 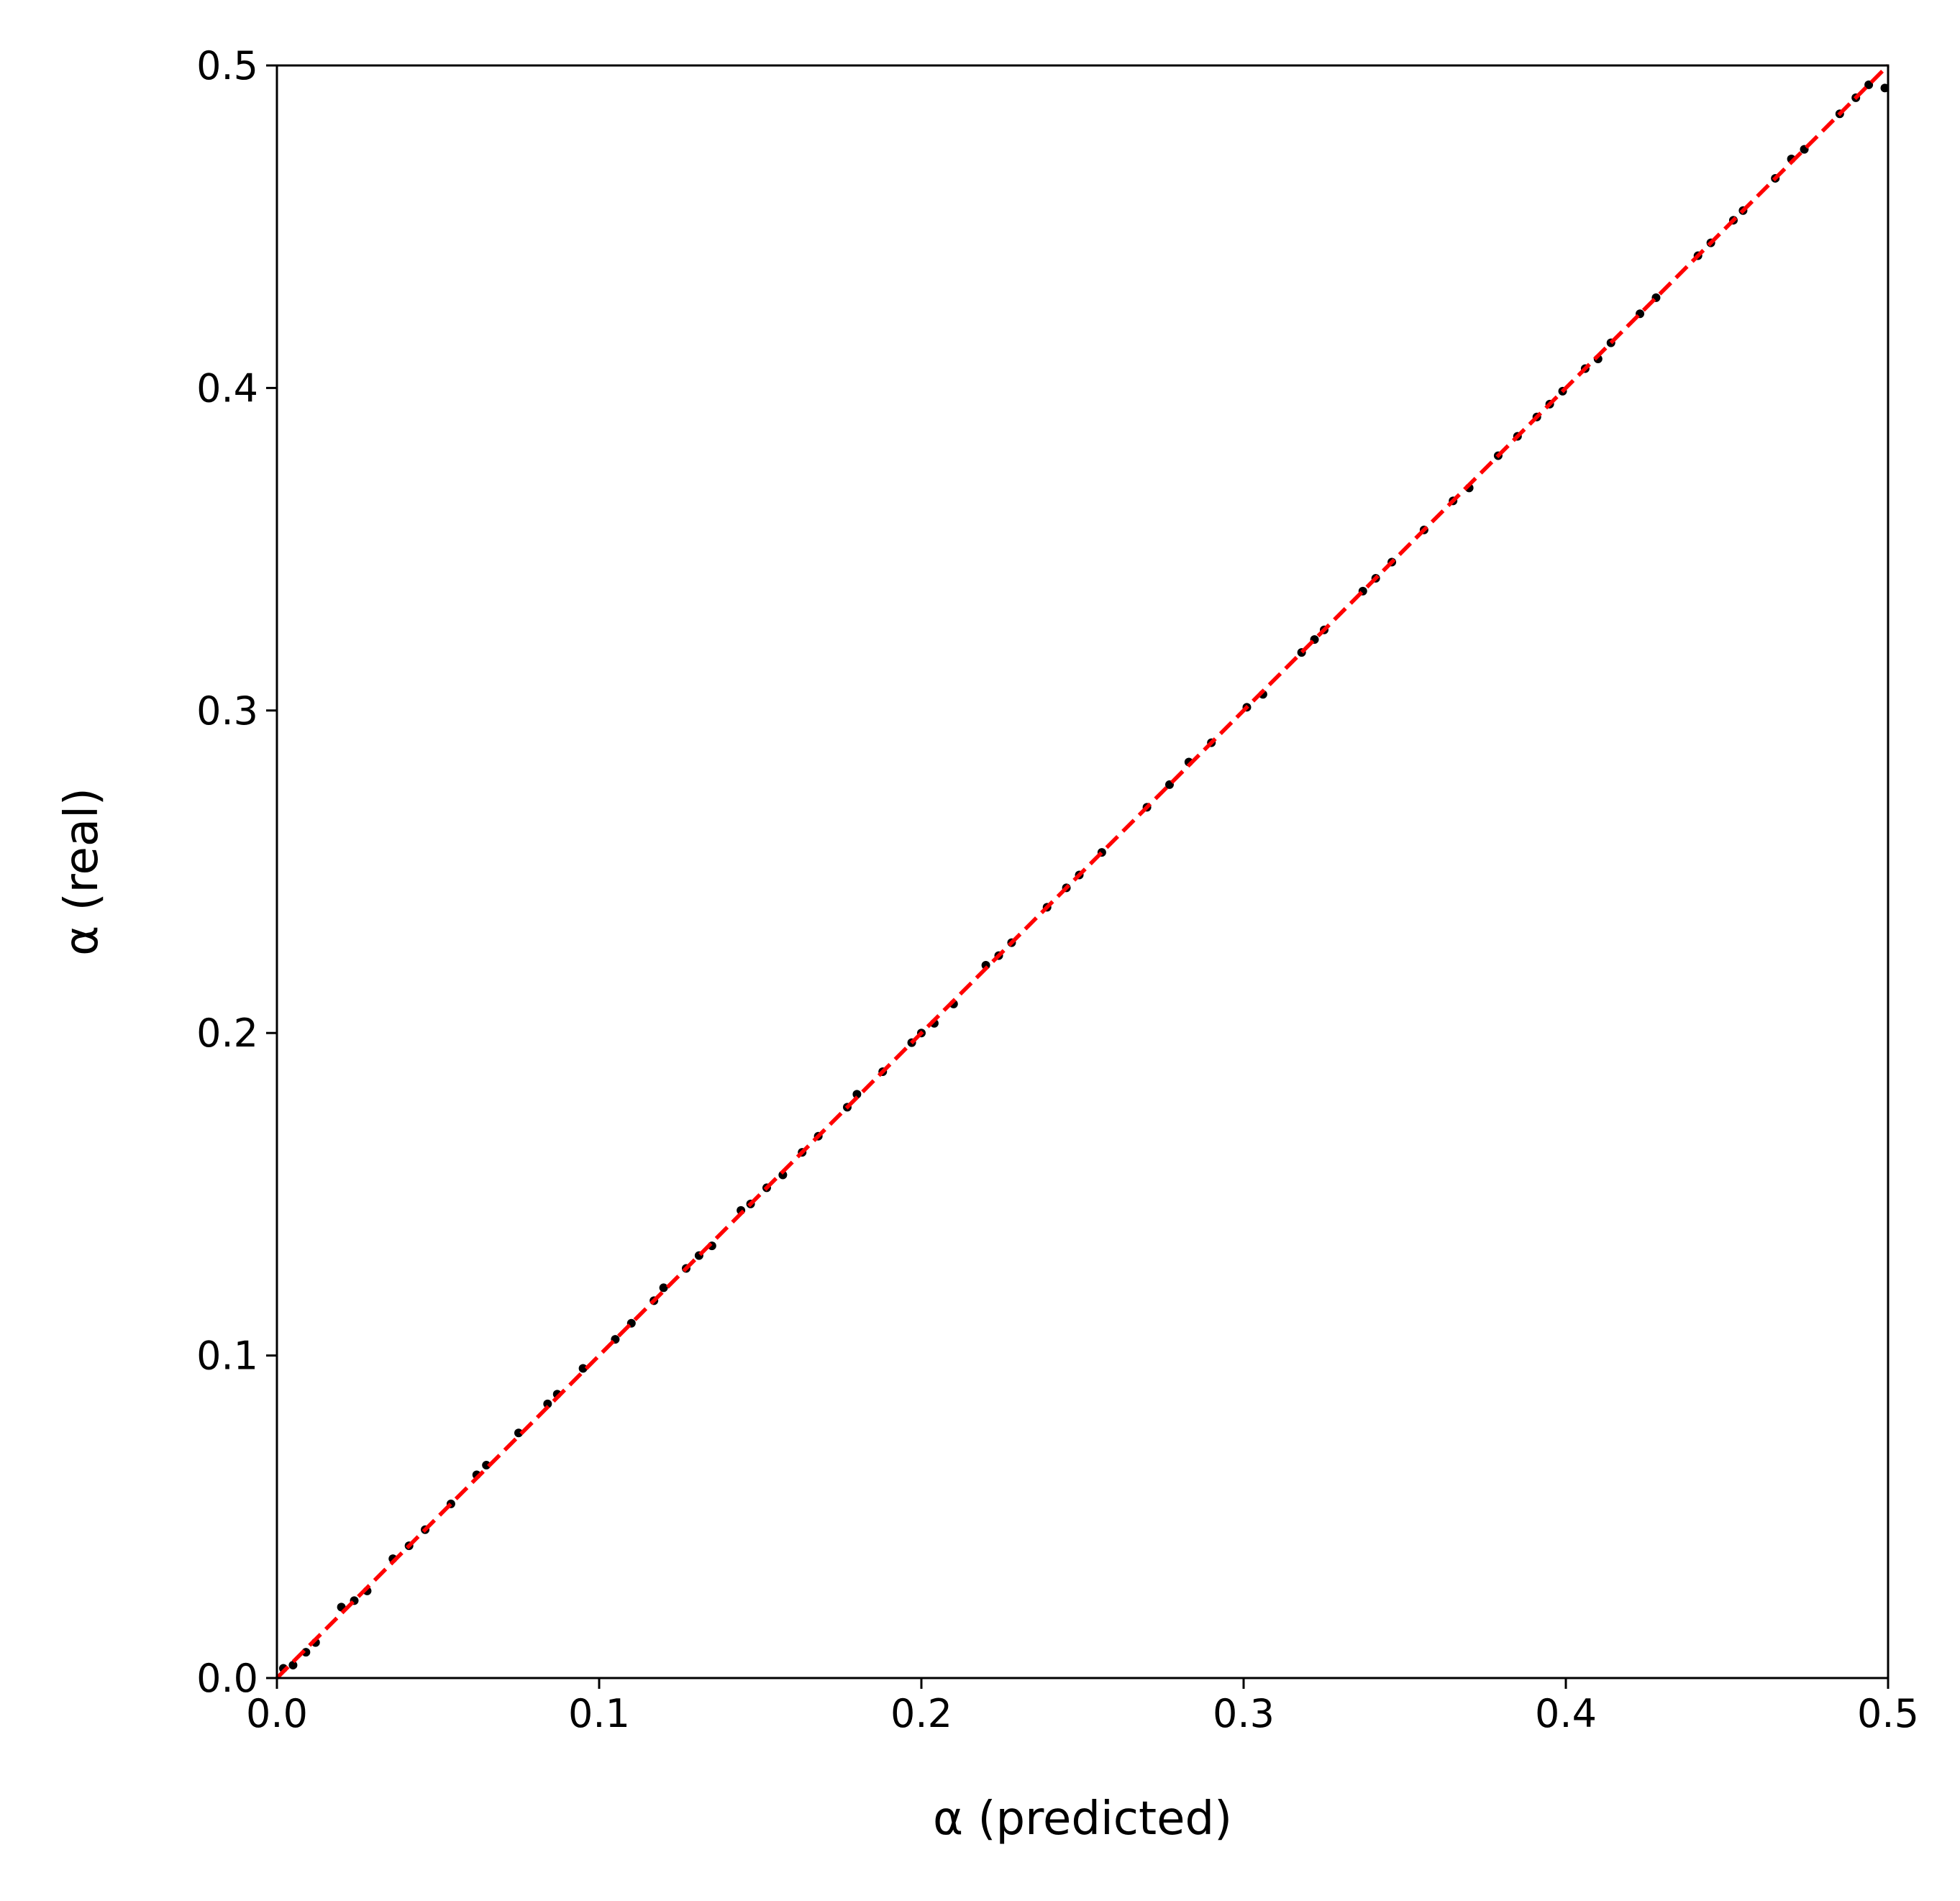 I want to click on x-tick-label: 0.4, so click(x=1566, y=1713).